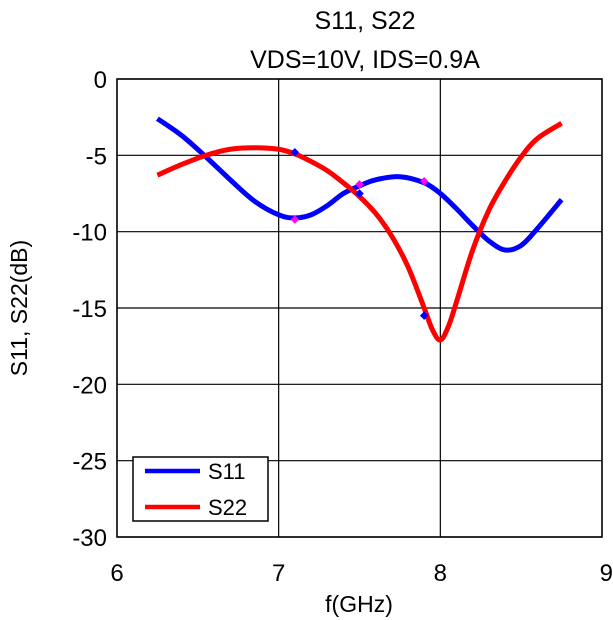  What do you see at coordinates (89, 462) in the screenshot?
I see `y-tick-label: -25` at bounding box center [89, 462].